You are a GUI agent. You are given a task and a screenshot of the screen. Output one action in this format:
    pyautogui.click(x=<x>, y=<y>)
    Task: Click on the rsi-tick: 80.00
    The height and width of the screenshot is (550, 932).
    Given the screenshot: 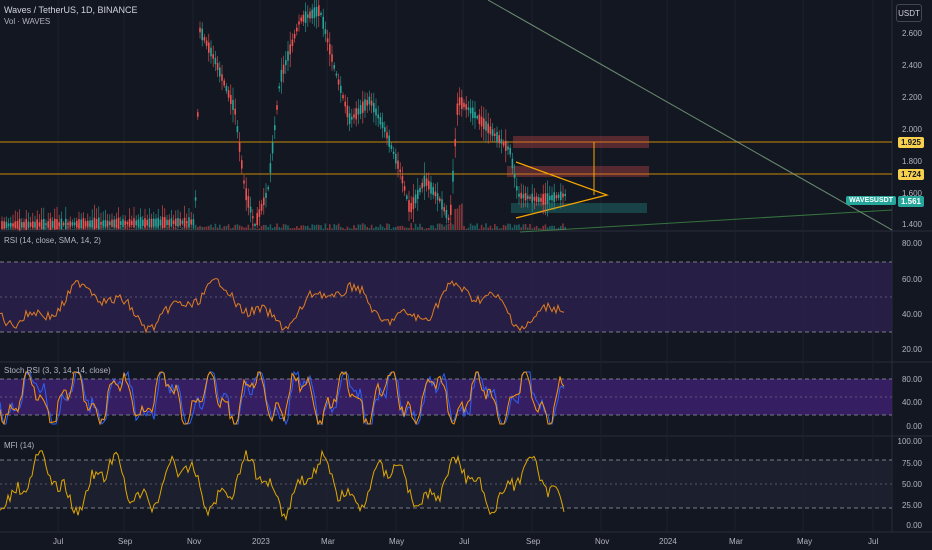 What is the action you would take?
    pyautogui.click(x=911, y=243)
    